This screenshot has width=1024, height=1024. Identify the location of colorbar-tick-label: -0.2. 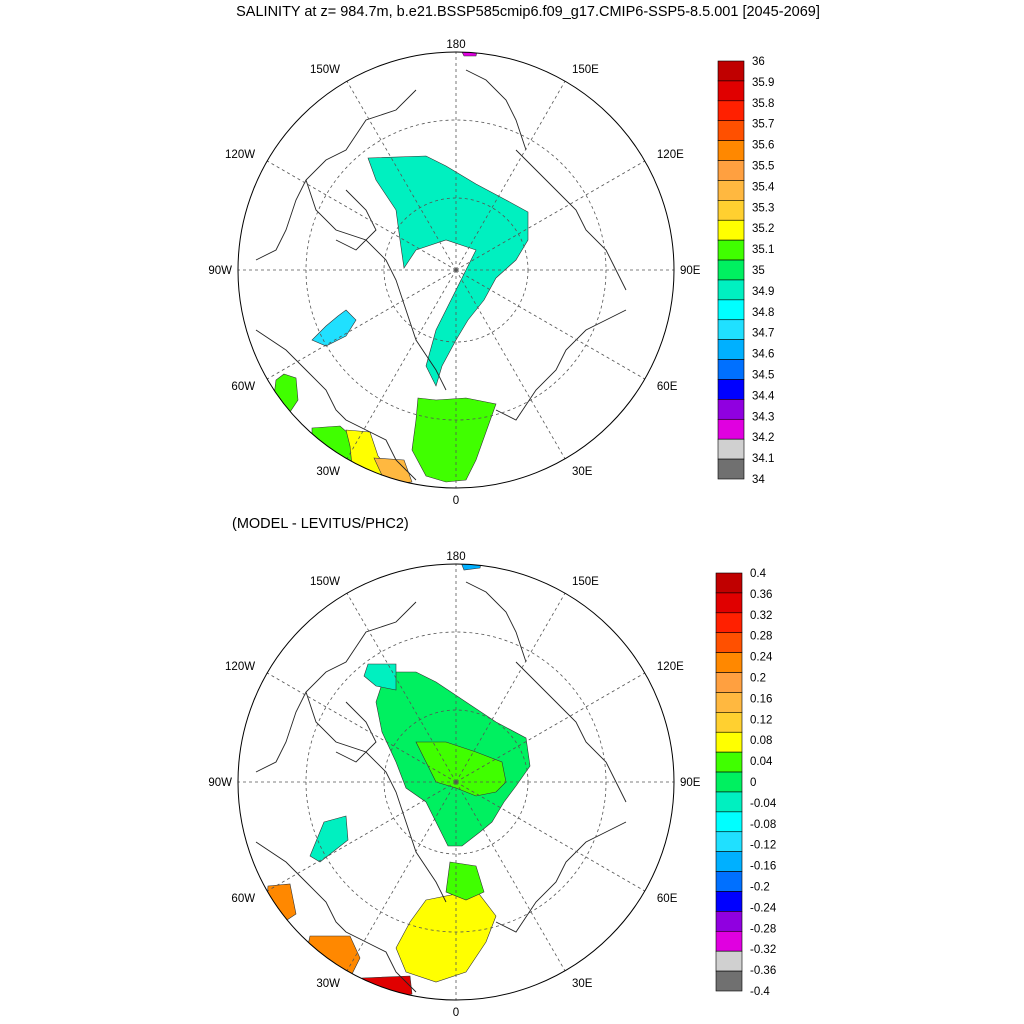
(760, 888).